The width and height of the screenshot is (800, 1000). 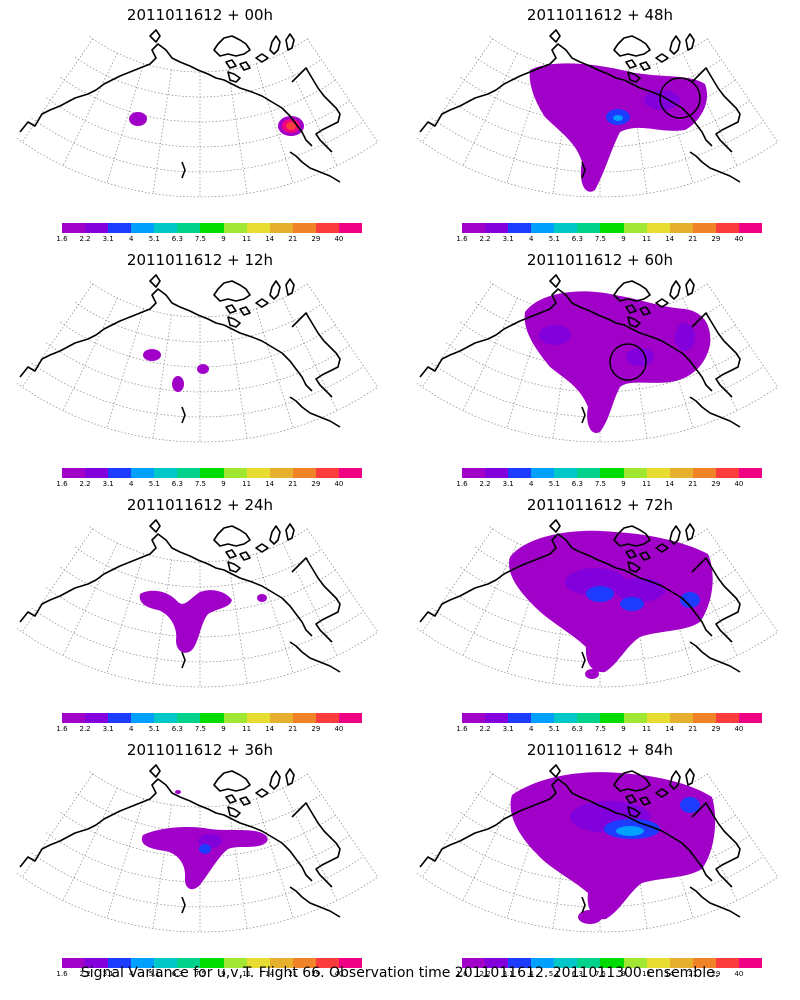 I want to click on map-graticule, so click(x=197, y=117).